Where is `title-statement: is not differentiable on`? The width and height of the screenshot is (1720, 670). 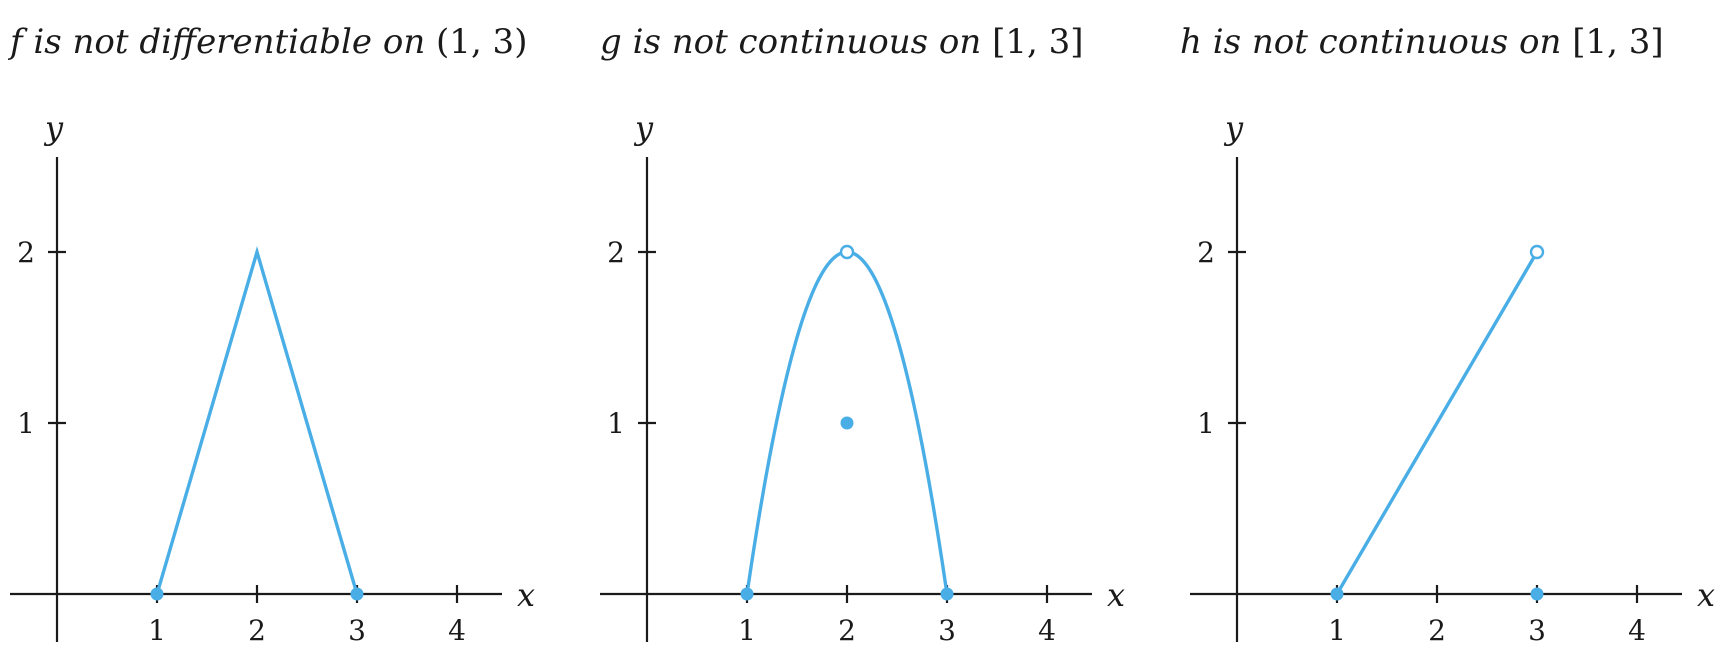
title-statement: is not differentiable on is located at coordinates (229, 42).